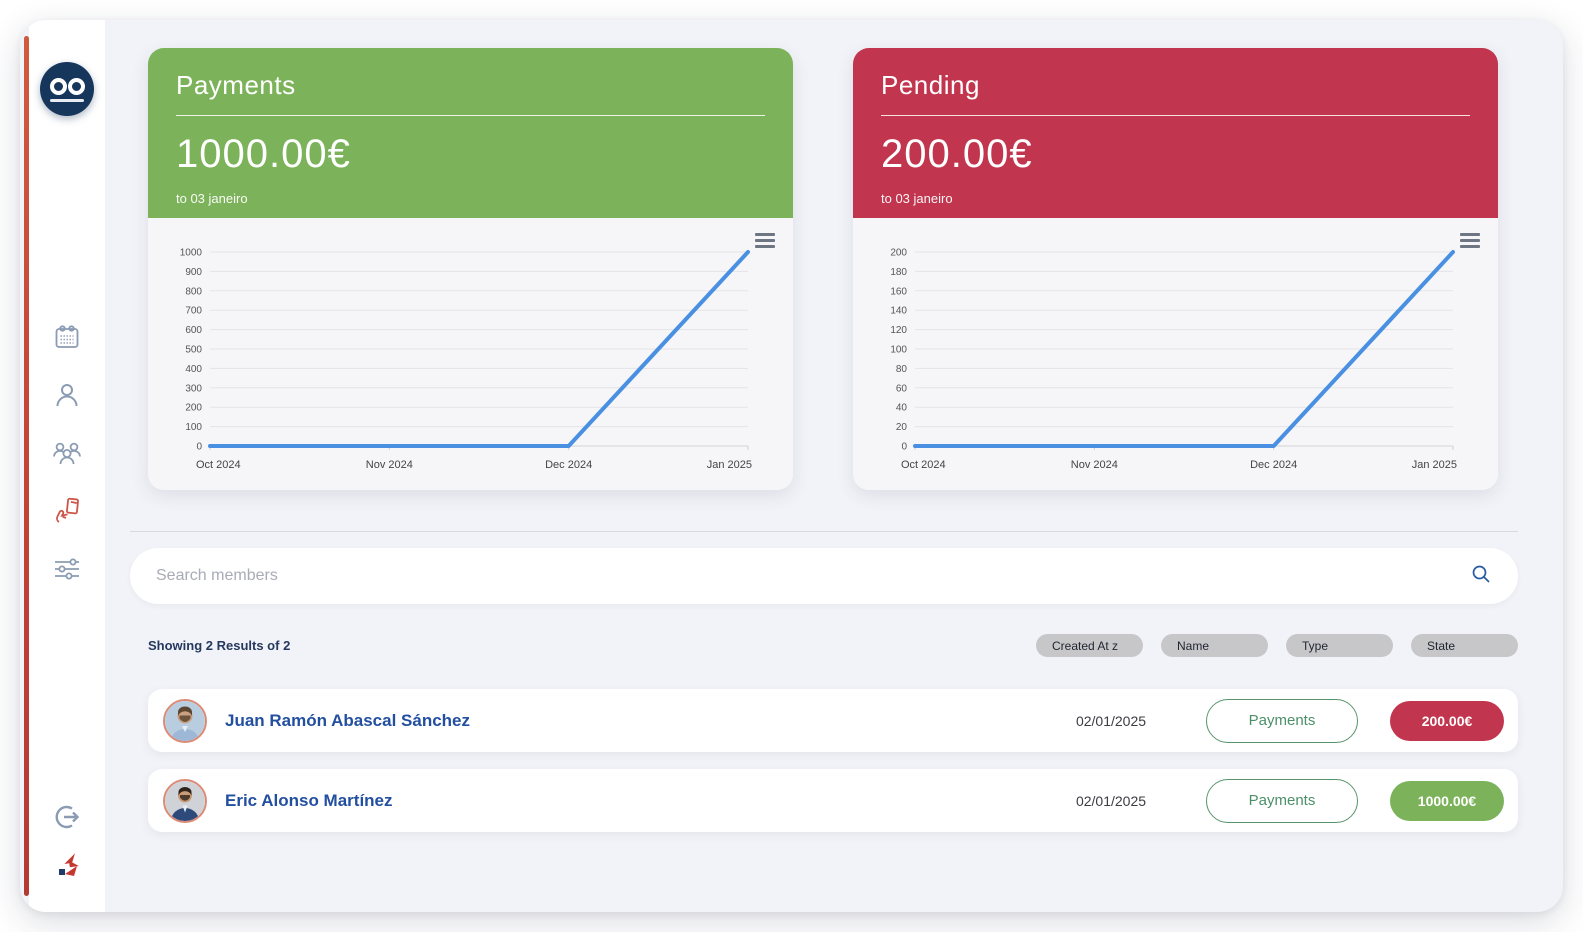 This screenshot has height=932, width=1583. I want to click on sidebar, so click(67, 466).